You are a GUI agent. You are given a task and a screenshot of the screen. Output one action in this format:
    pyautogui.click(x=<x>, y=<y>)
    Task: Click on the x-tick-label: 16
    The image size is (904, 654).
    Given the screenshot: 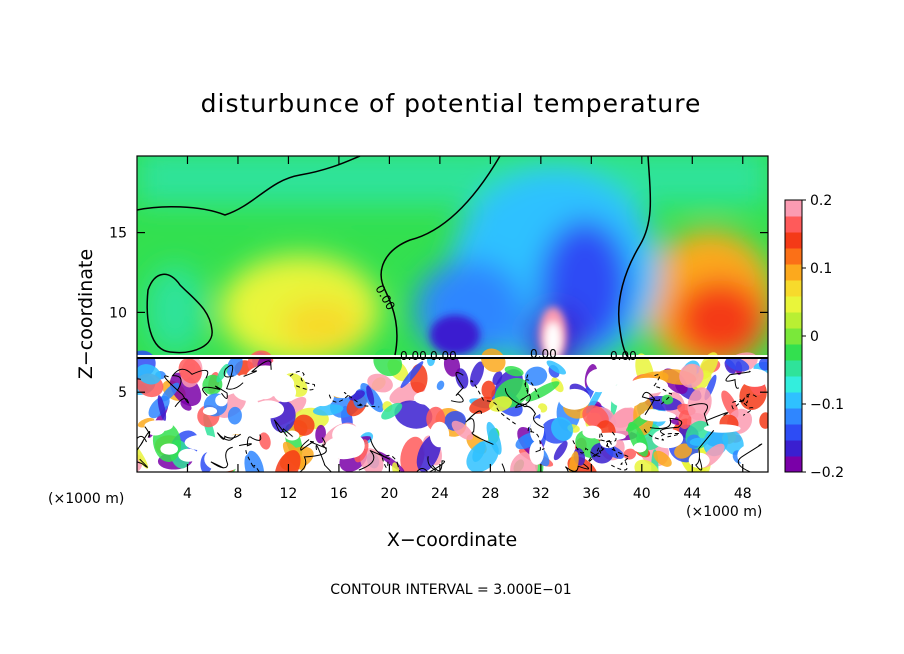 What is the action you would take?
    pyautogui.click(x=339, y=494)
    